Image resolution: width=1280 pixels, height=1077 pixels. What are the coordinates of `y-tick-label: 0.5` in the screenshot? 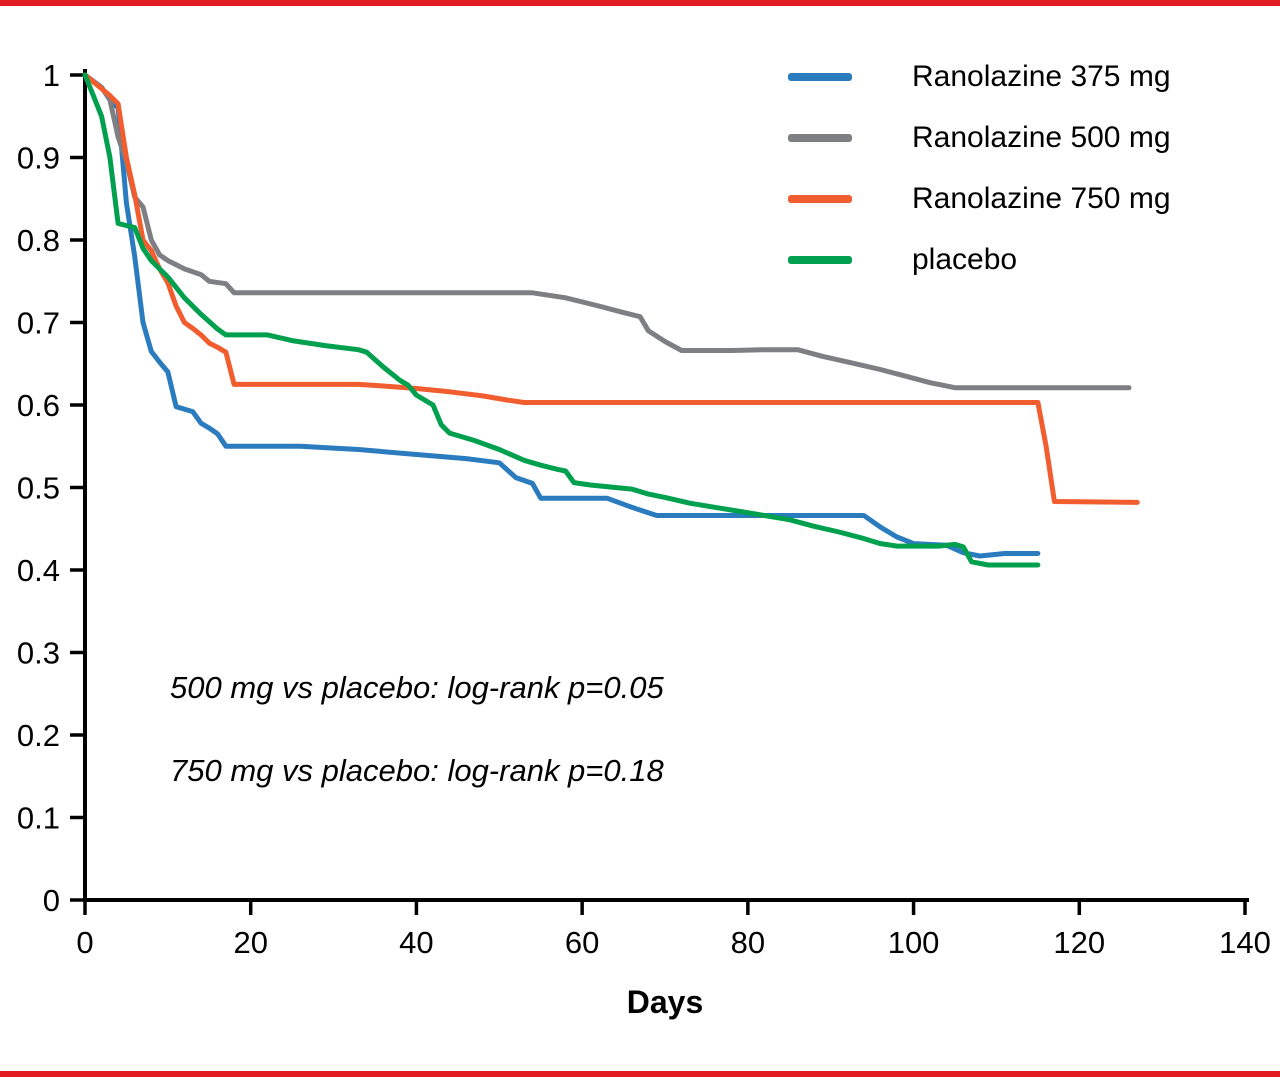 It's located at (38, 488).